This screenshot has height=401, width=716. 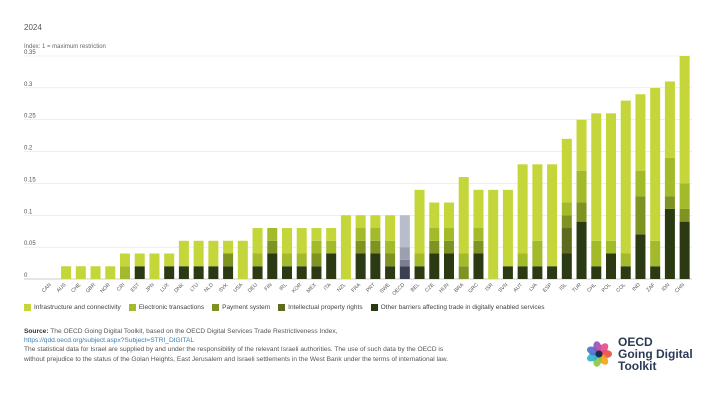 I want to click on x-tick-label: LUX, so click(x=165, y=288).